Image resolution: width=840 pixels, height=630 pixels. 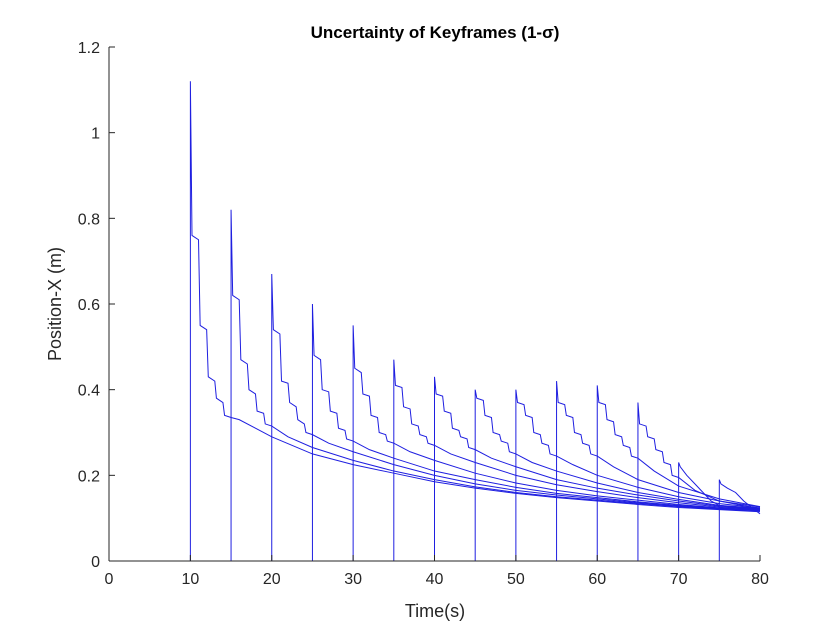 I want to click on y-tick-label: 0.2, so click(x=89, y=476).